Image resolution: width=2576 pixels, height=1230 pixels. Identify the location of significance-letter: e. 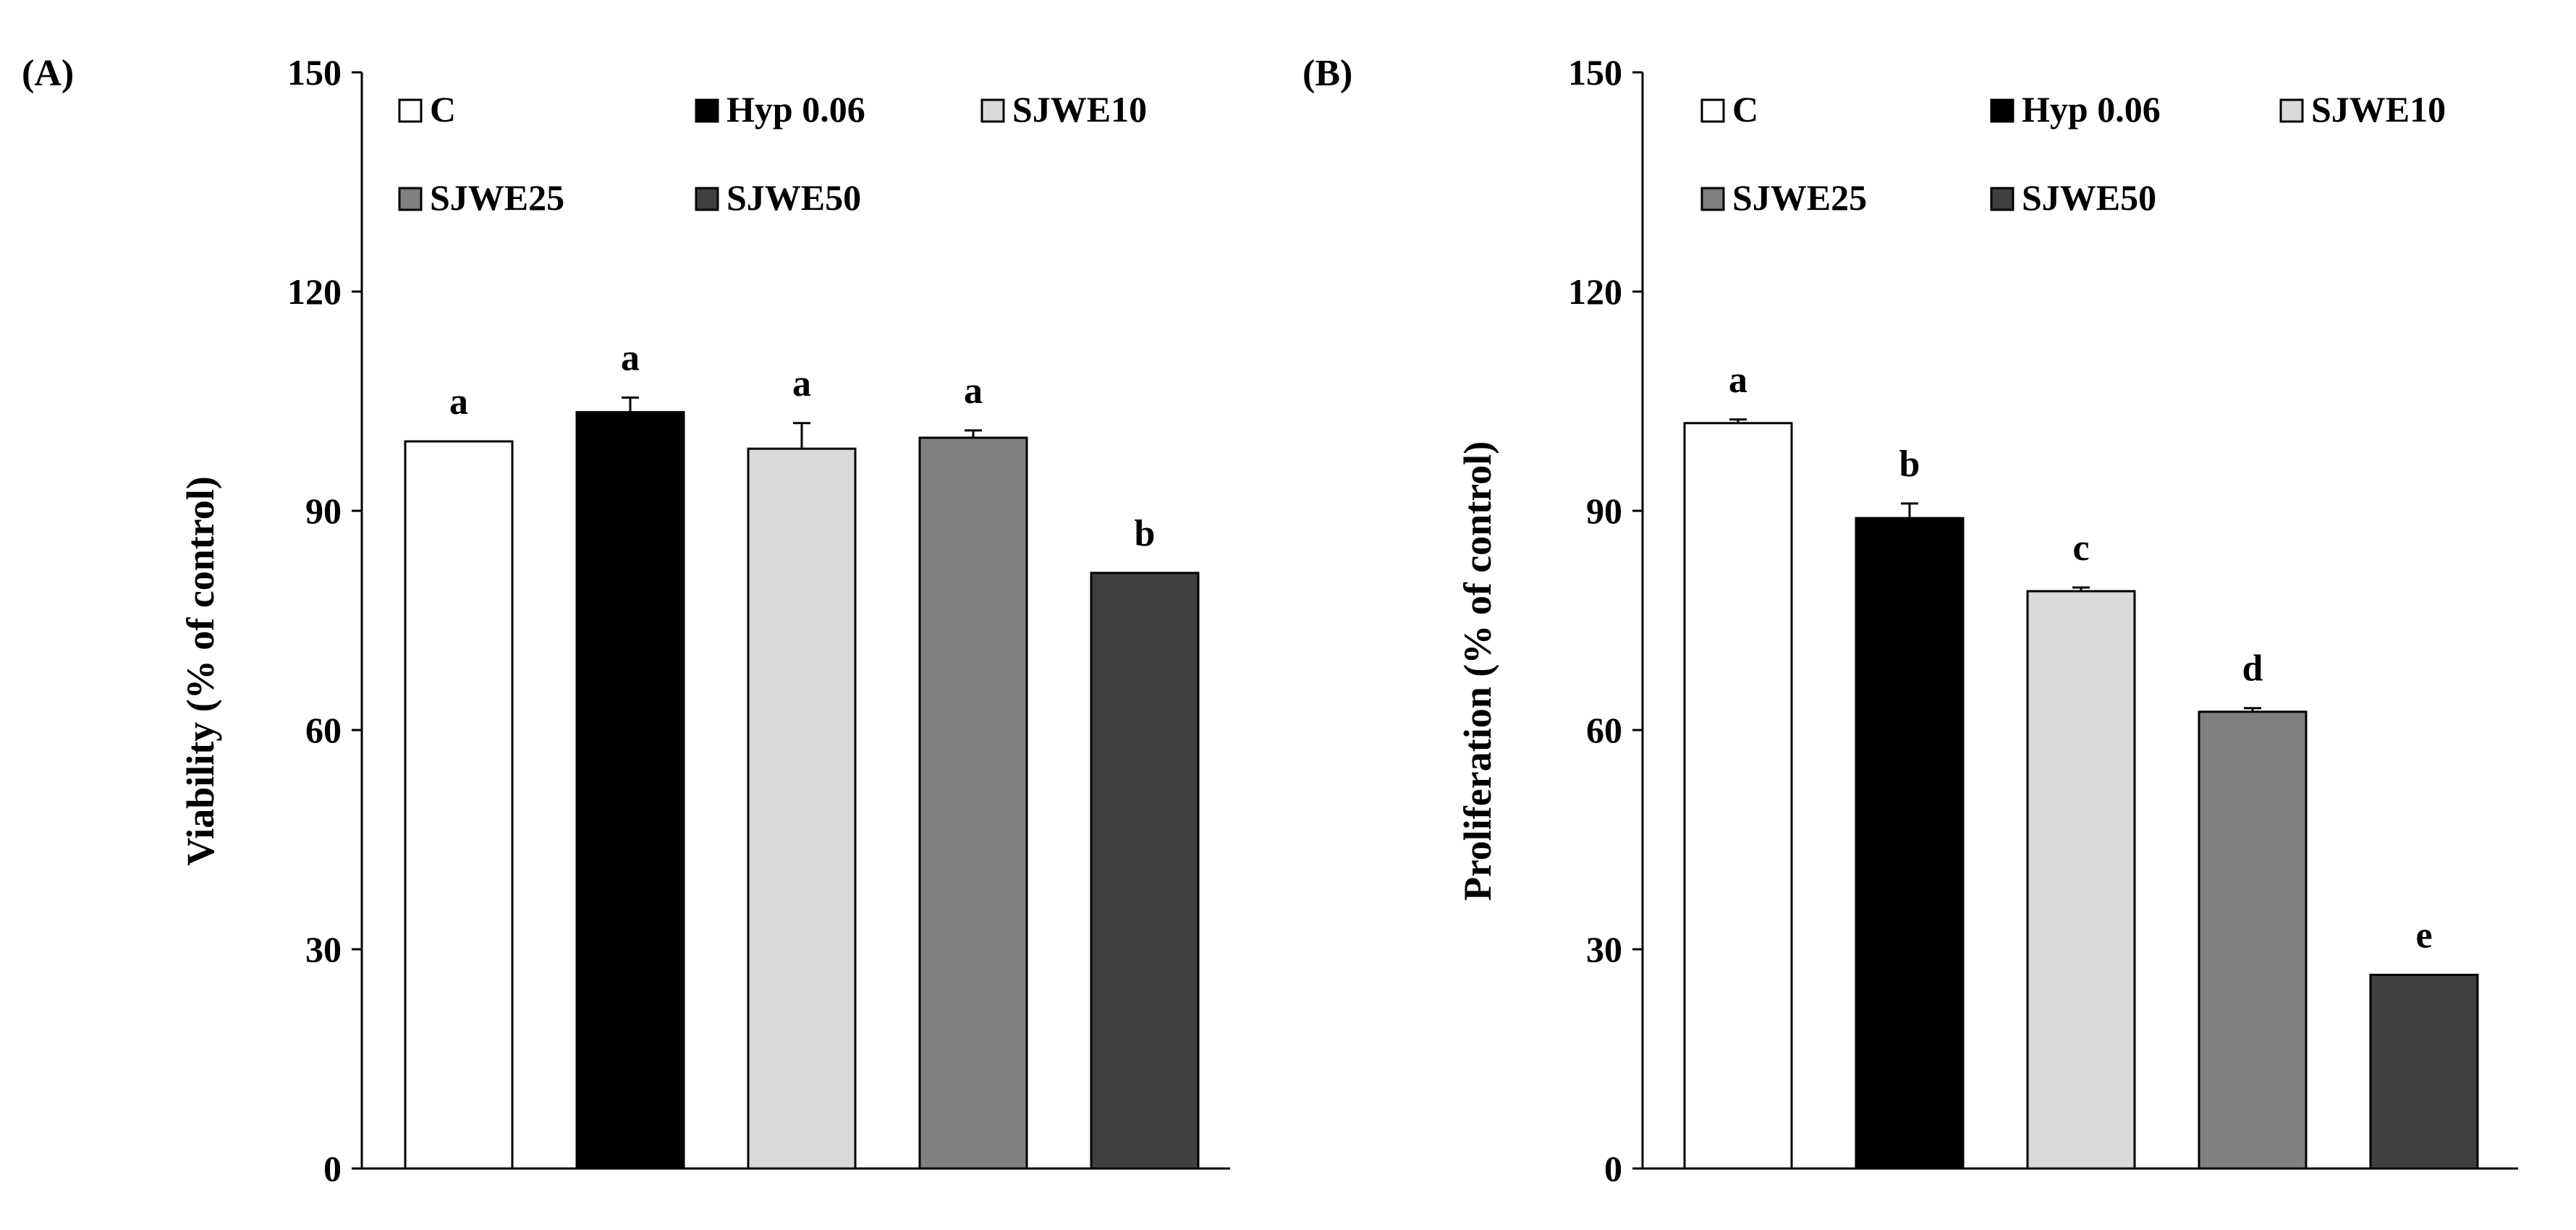
(2423, 935).